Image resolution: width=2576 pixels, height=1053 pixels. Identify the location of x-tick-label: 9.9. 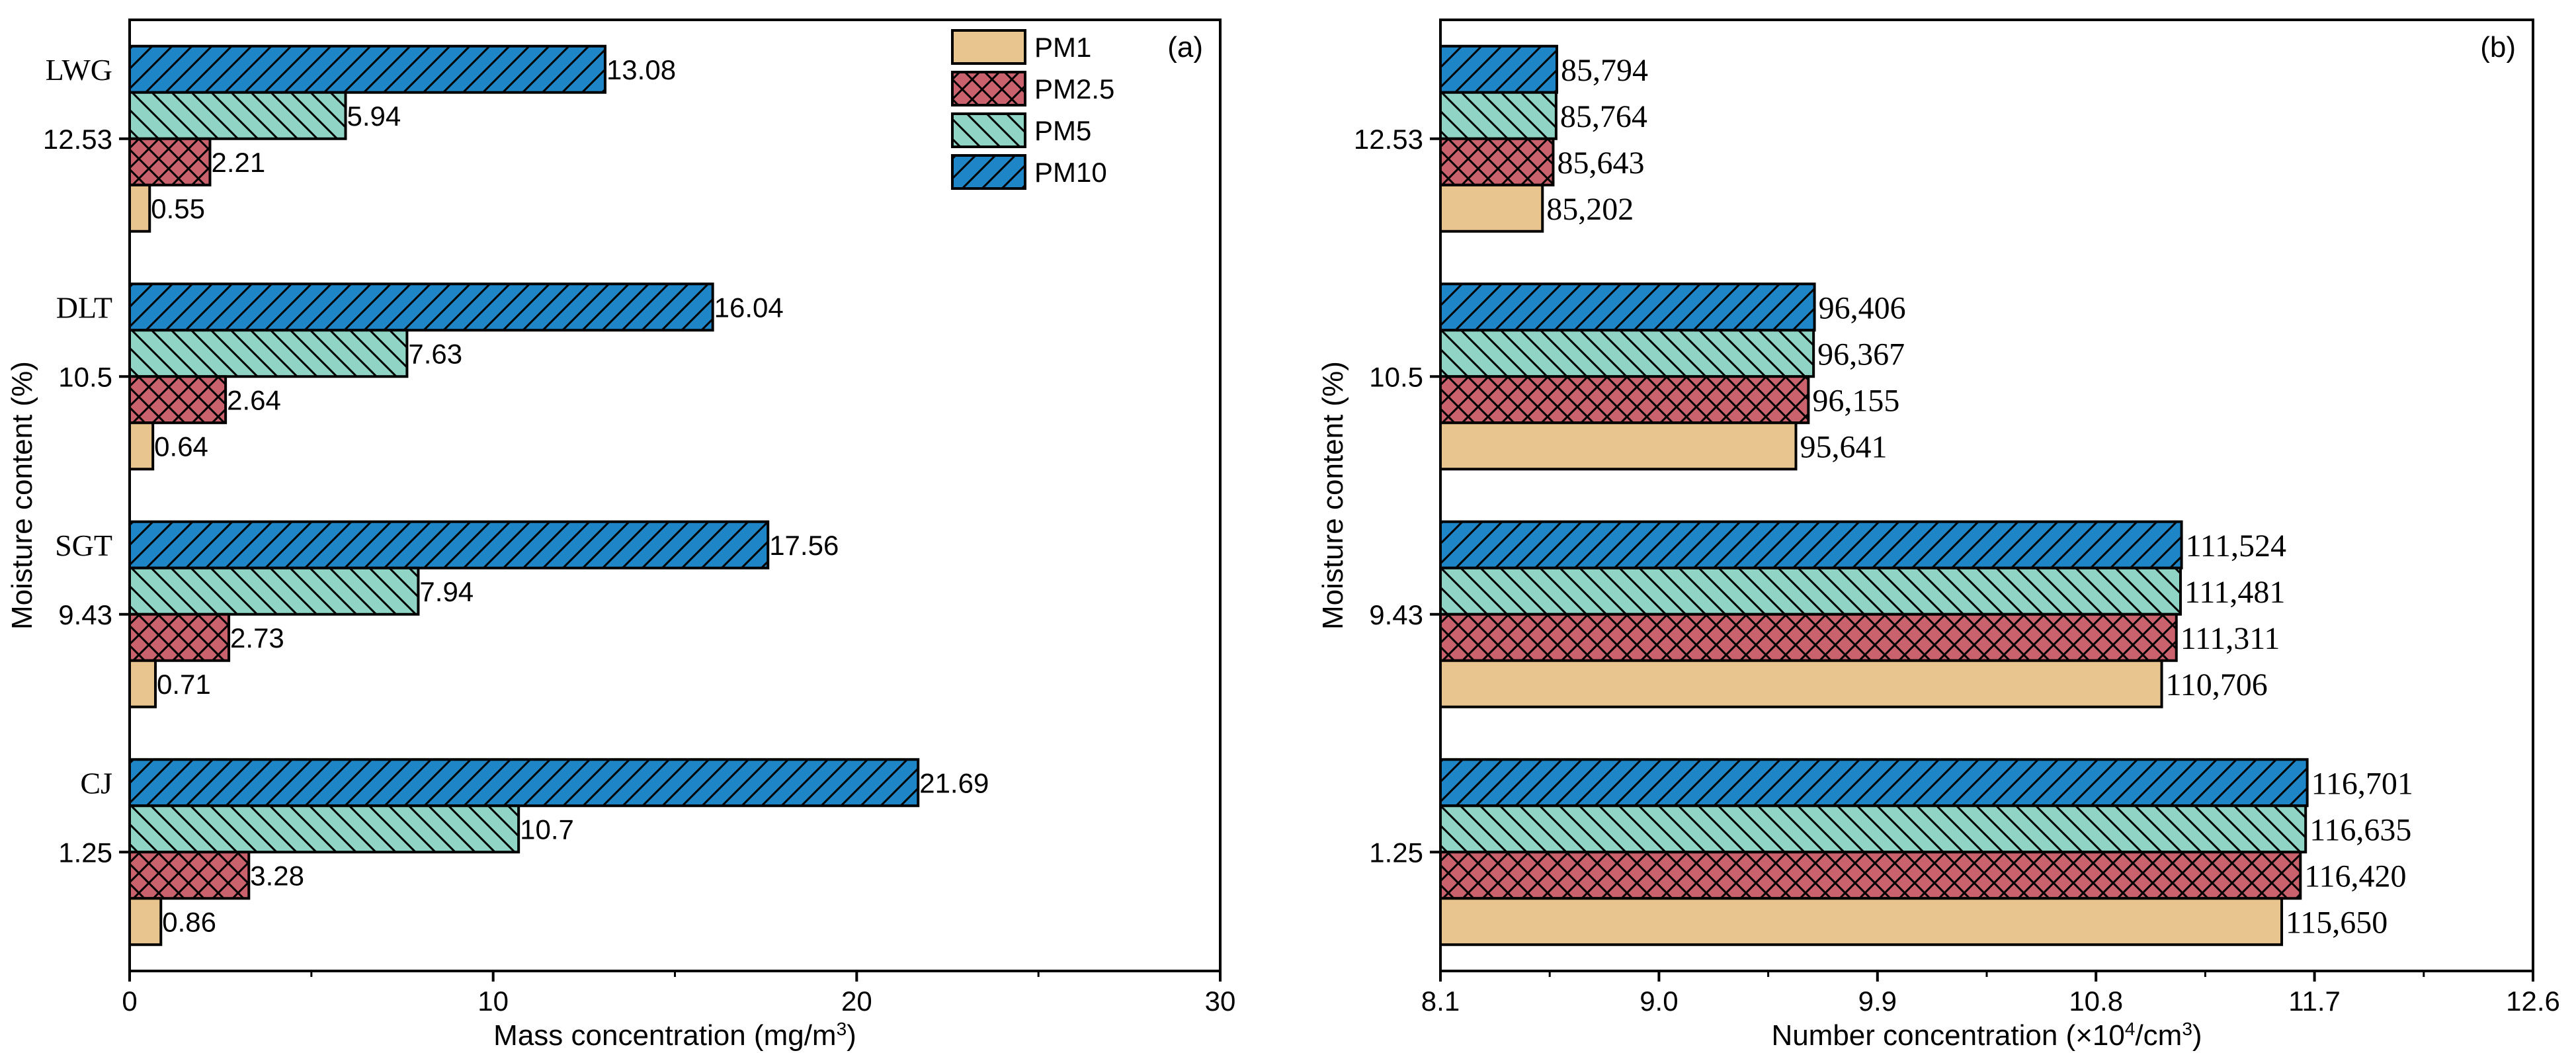
(1877, 1001).